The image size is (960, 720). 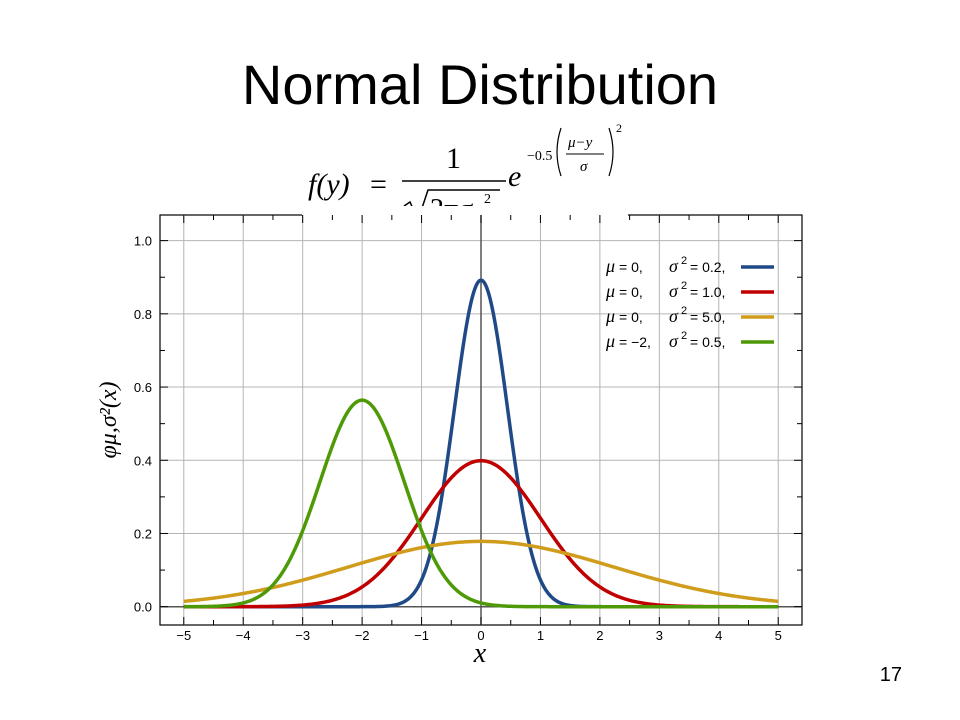 I want to click on y-tick-label: 0.6, so click(x=143, y=387).